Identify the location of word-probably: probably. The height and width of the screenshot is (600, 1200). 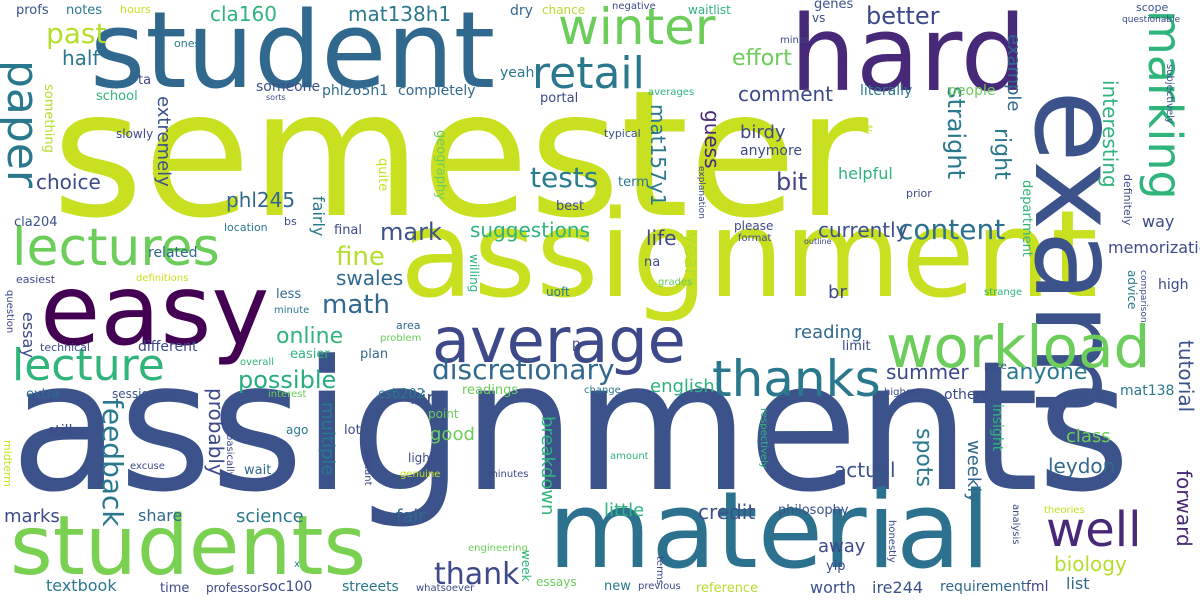
(216, 432).